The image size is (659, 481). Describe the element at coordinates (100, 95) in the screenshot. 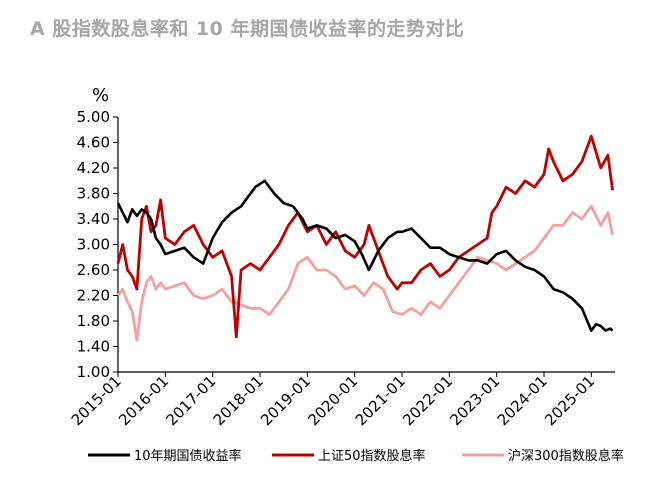

I see `y-axis-unit: %` at that location.